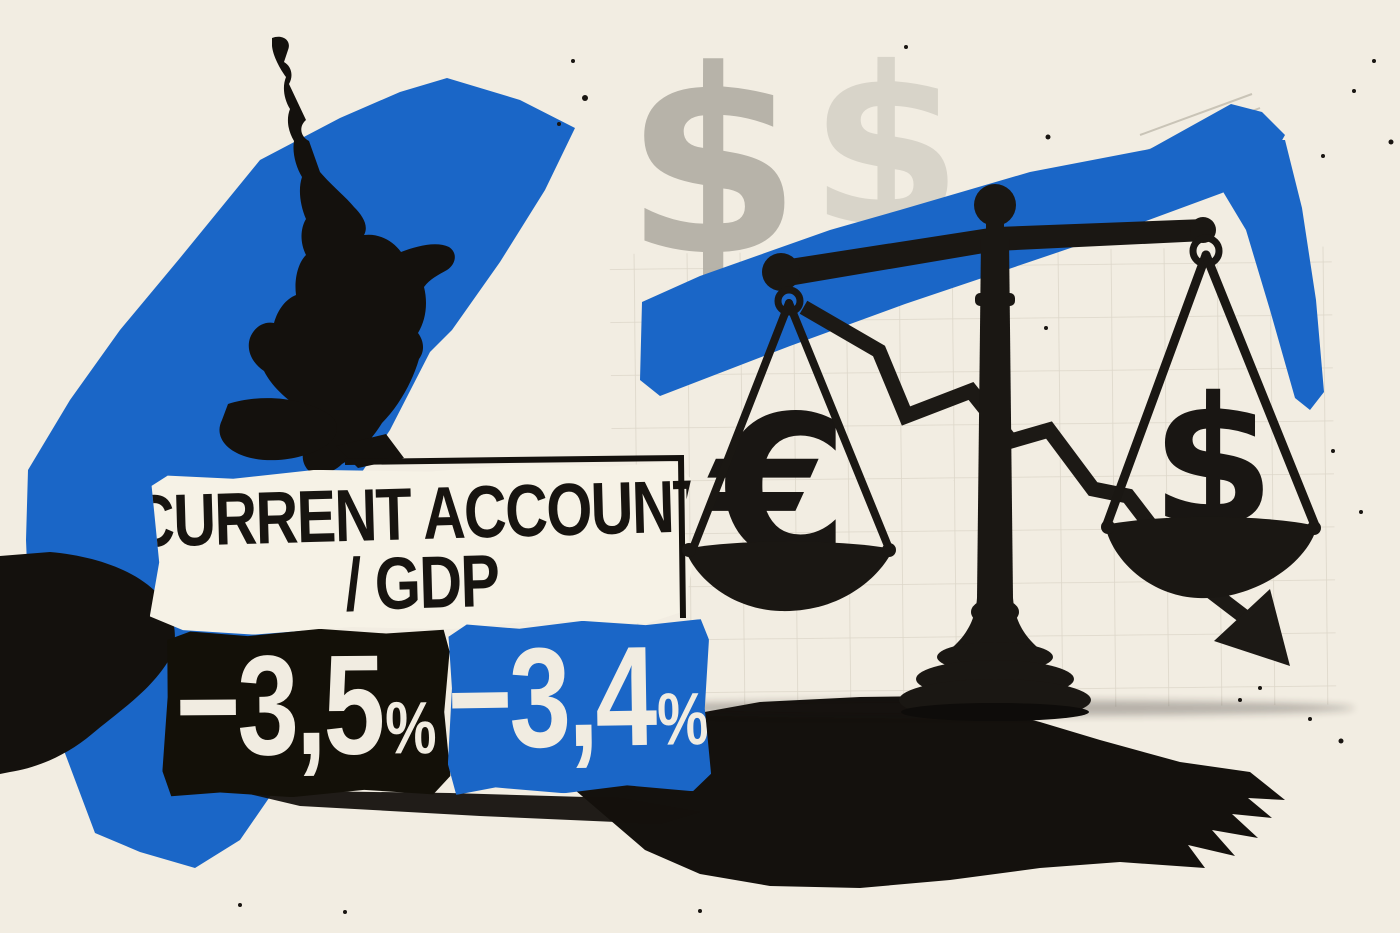 The height and width of the screenshot is (933, 1400). I want to click on blue-brush-wedge, so click(1273, 275).